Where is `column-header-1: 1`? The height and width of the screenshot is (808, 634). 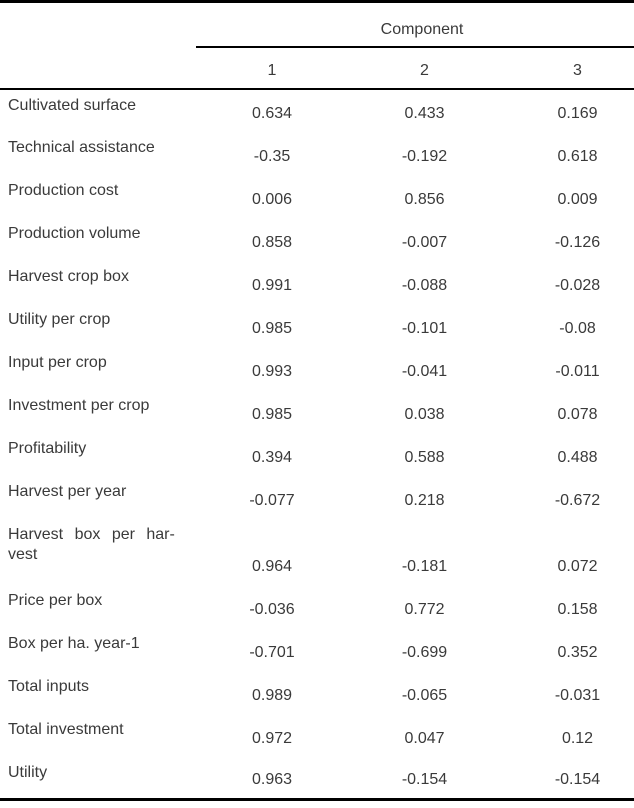
column-header-1: 1 is located at coordinates (272, 68).